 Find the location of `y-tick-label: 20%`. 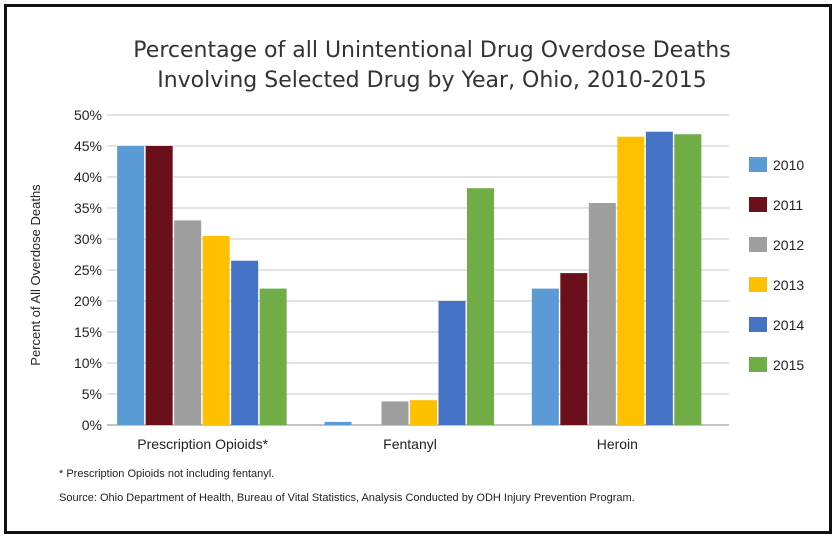

y-tick-label: 20% is located at coordinates (88, 301).